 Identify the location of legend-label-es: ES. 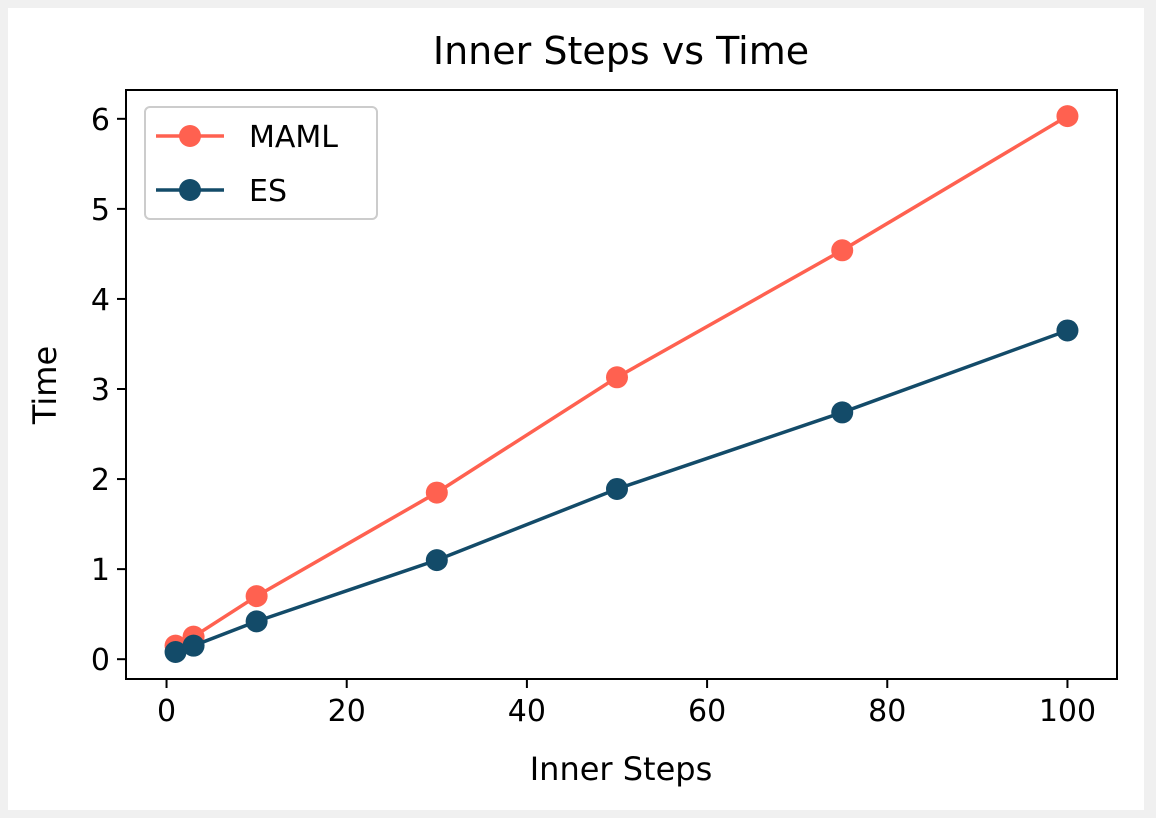
(268, 191).